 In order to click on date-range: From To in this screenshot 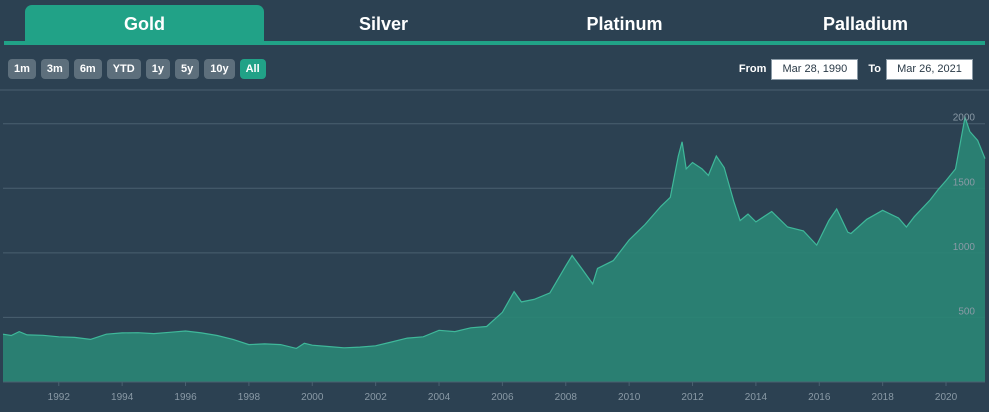, I will do `click(856, 69)`.